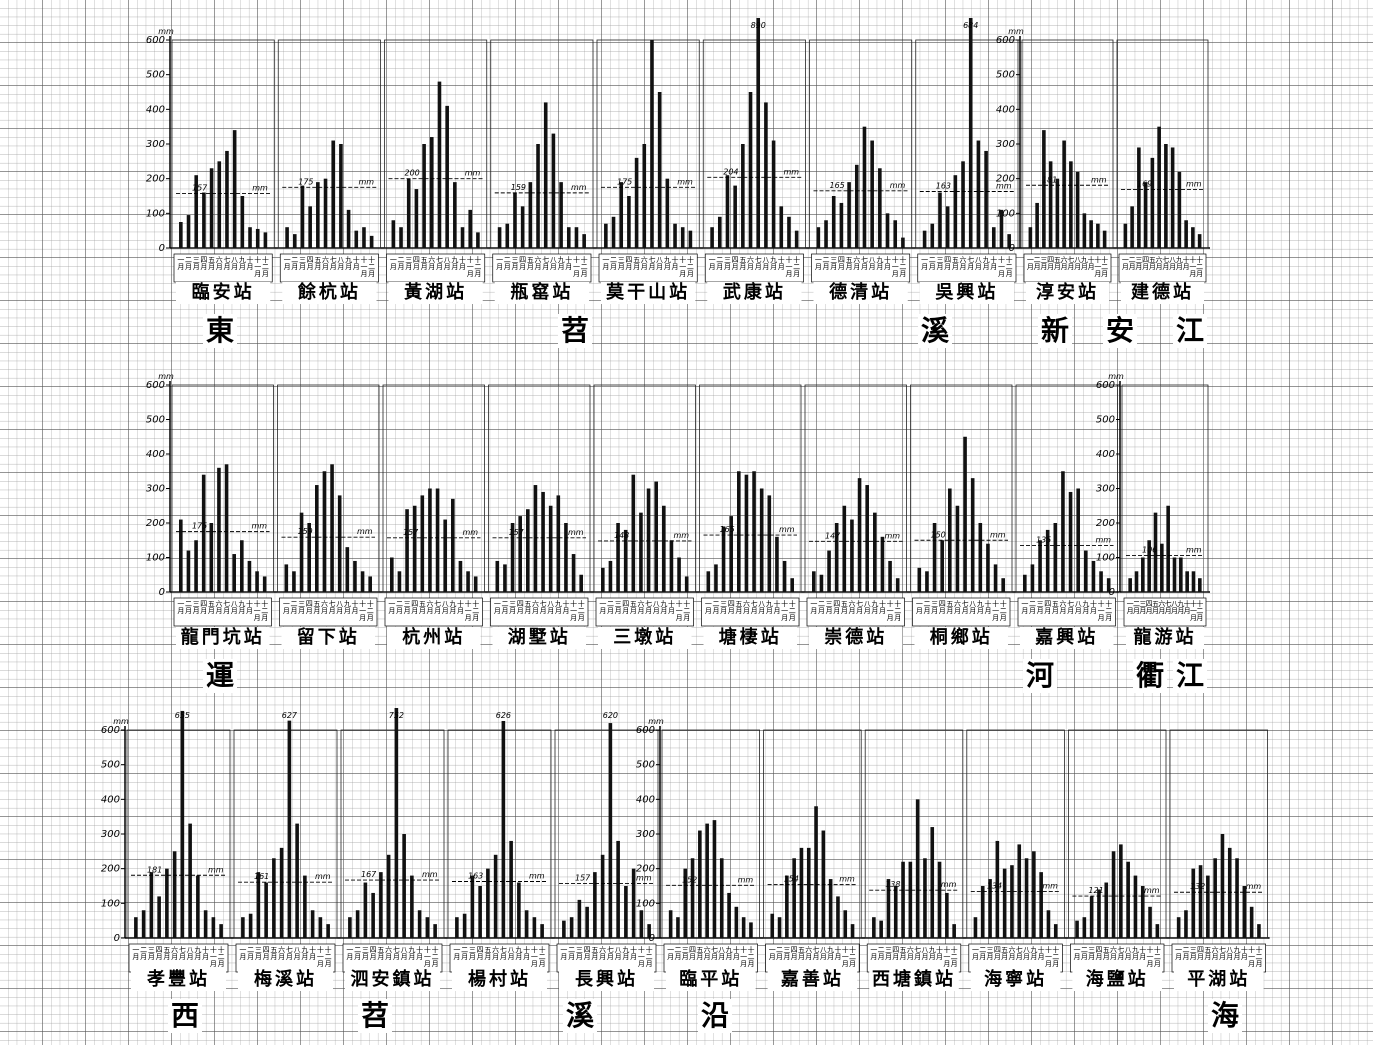 The height and width of the screenshot is (1045, 1373). Describe the element at coordinates (518, 187) in the screenshot. I see `mean-label: 159` at that location.